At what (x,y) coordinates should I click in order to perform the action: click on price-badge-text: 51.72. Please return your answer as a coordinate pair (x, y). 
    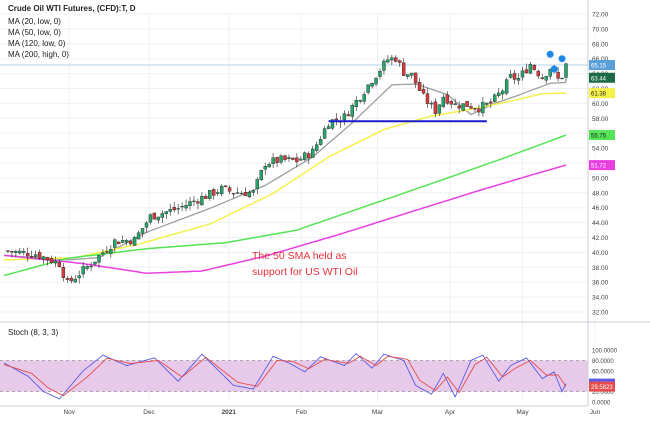
    Looking at the image, I should click on (599, 167).